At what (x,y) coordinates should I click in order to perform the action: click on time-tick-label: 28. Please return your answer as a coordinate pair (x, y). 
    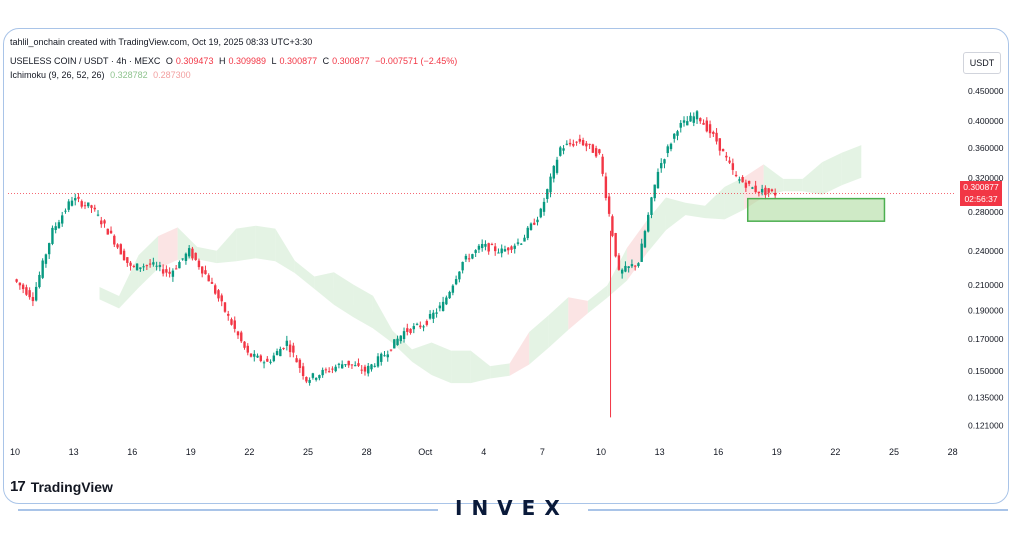
    Looking at the image, I should click on (953, 452).